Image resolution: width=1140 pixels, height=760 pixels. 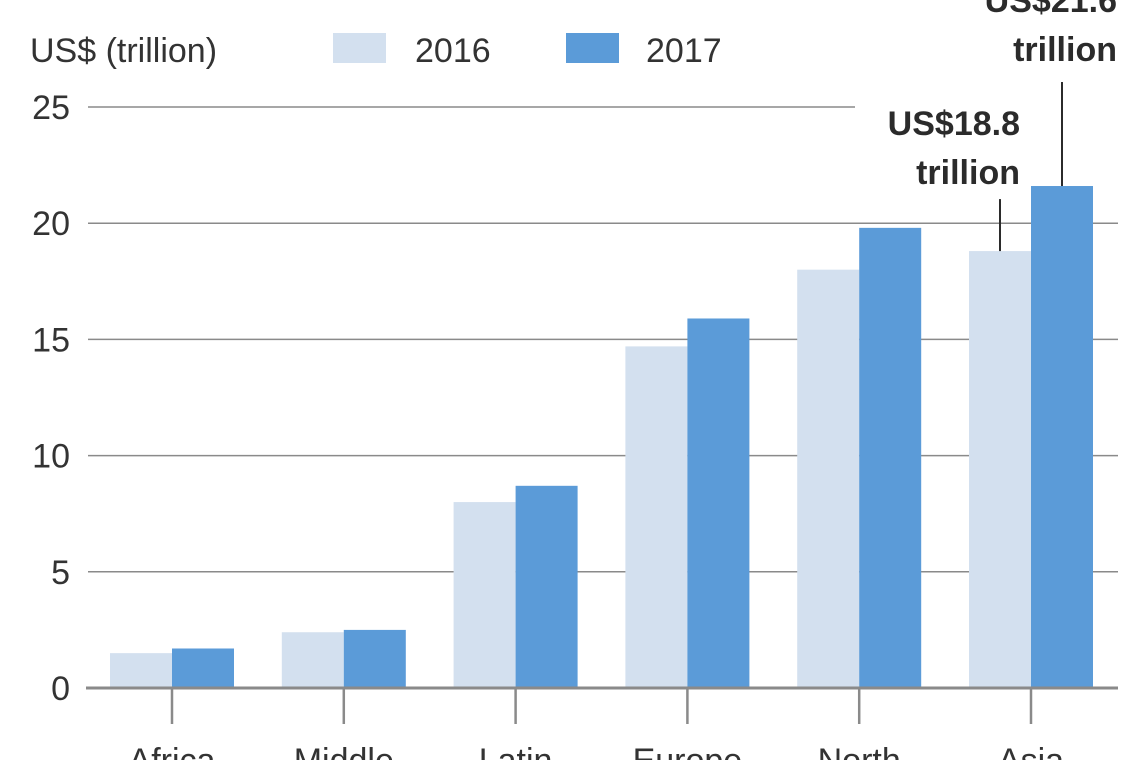 I want to click on bar-asia-2016, so click(x=1000, y=469).